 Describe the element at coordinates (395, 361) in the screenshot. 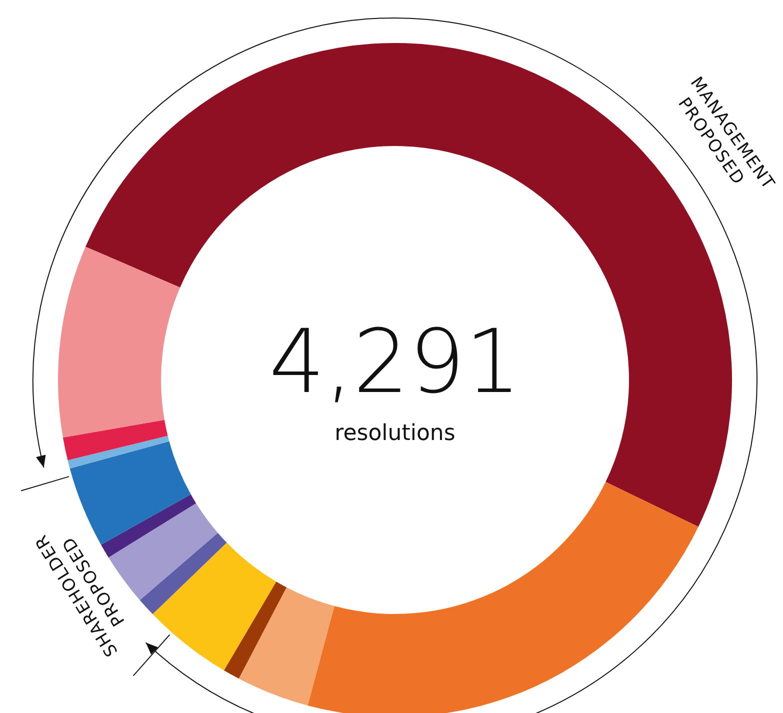

I see `text: 4,291` at that location.